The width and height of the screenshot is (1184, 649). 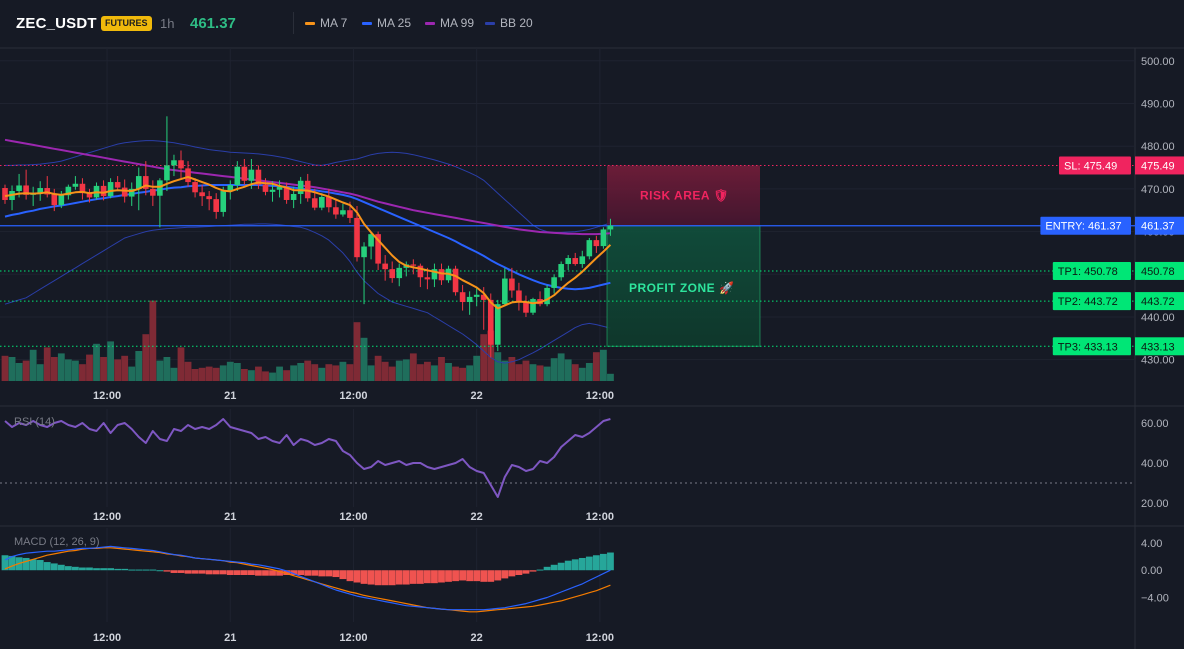 I want to click on legend-ma7: MA 7, so click(x=326, y=23).